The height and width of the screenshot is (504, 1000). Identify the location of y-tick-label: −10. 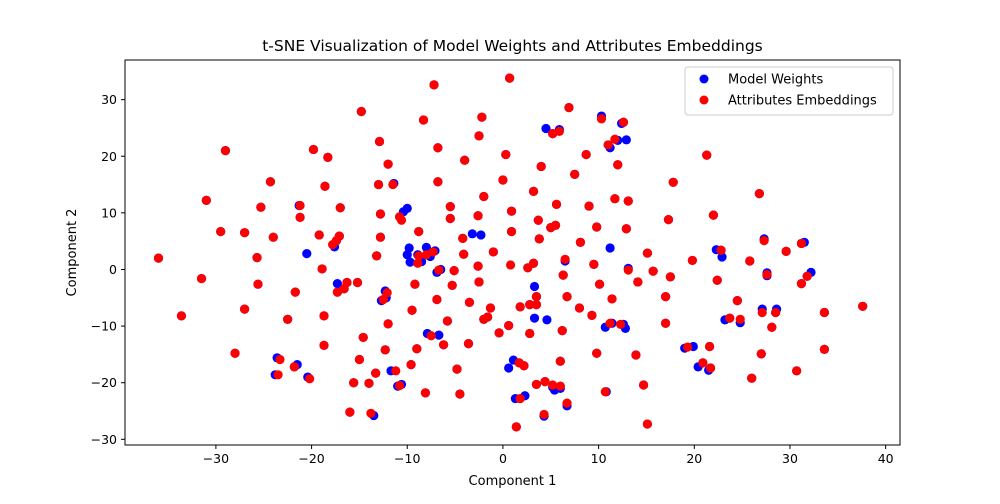
(104, 326).